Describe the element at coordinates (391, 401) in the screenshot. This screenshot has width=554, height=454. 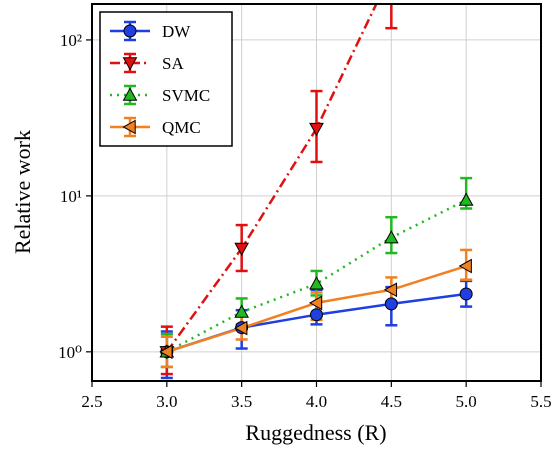
I see `x-tick-label: 4.5` at that location.